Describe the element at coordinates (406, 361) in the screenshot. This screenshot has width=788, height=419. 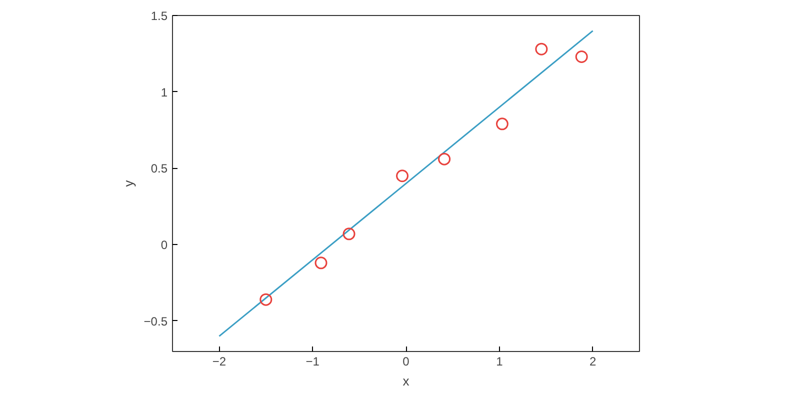
I see `x-tick-label: 0` at that location.